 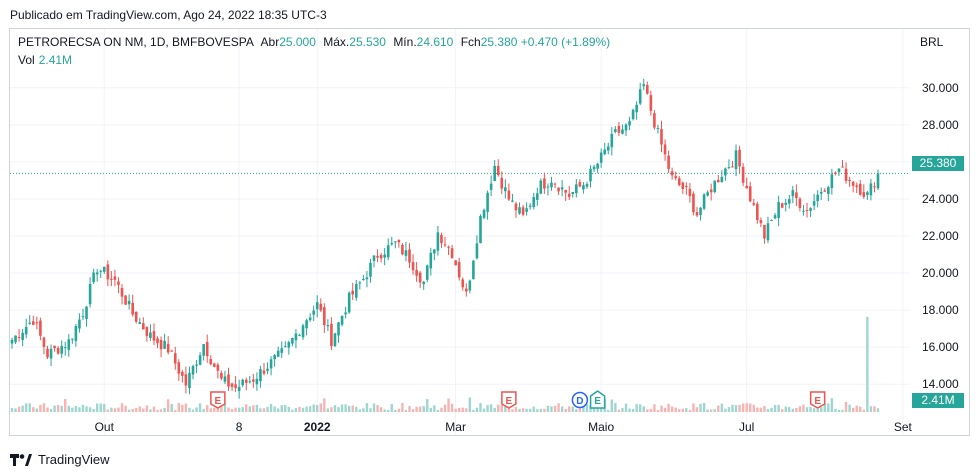 What do you see at coordinates (270, 42) in the screenshot?
I see `open-label: Abr` at bounding box center [270, 42].